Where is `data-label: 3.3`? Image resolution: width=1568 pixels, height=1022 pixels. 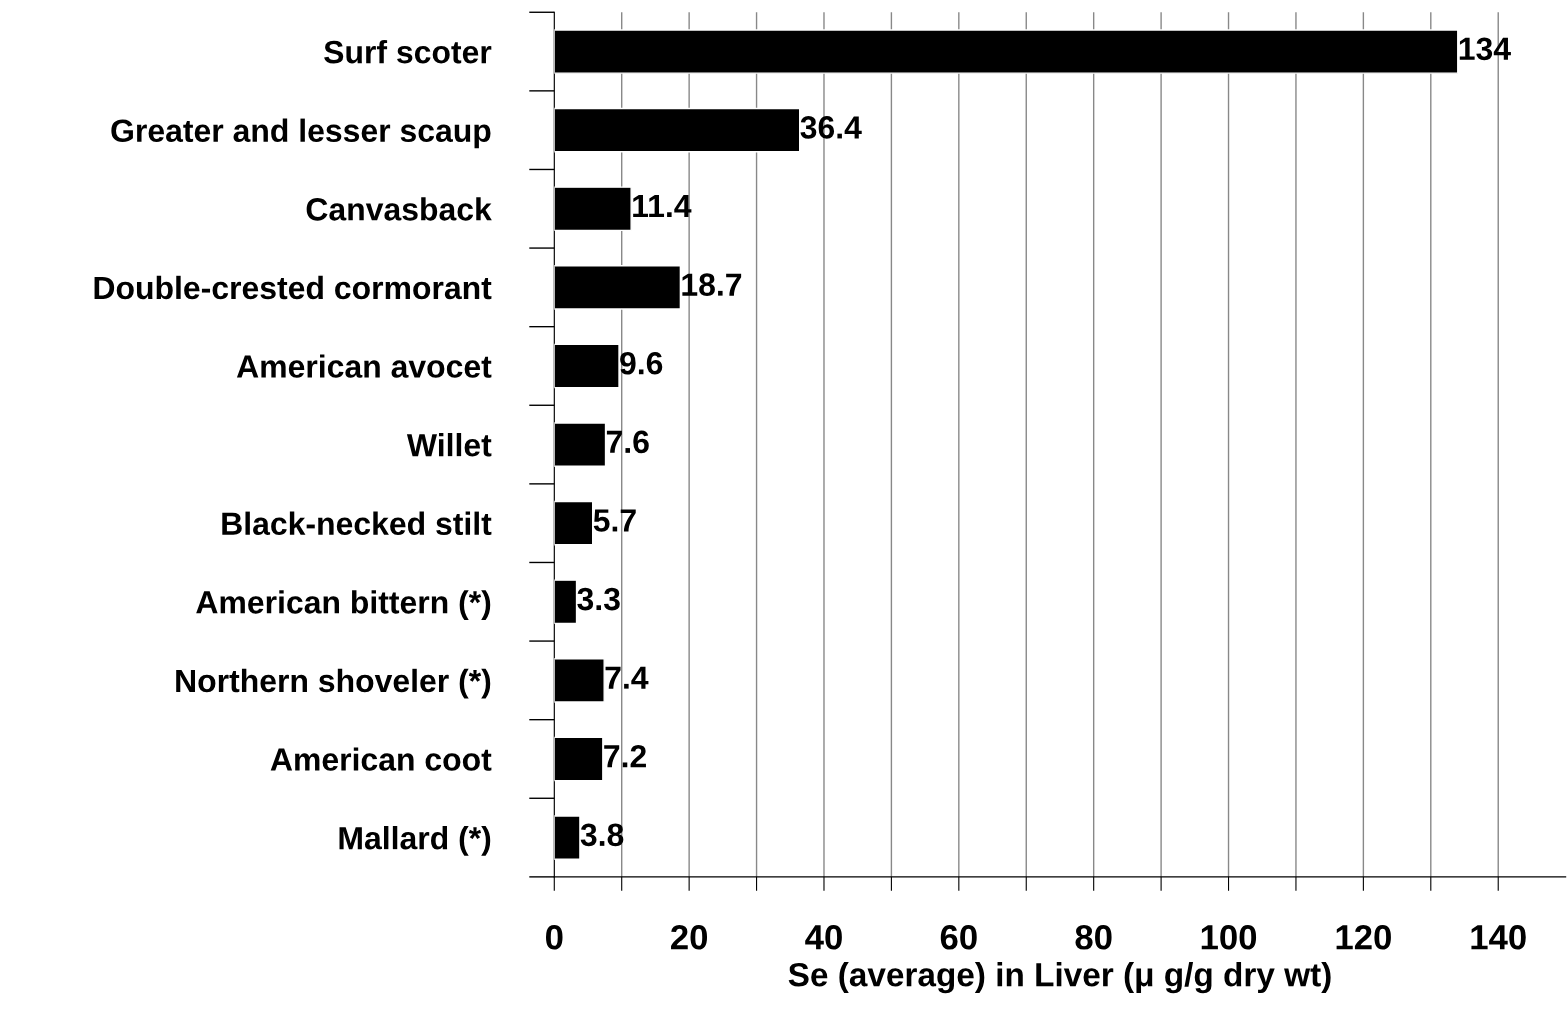
data-label: 3.3 is located at coordinates (598, 599).